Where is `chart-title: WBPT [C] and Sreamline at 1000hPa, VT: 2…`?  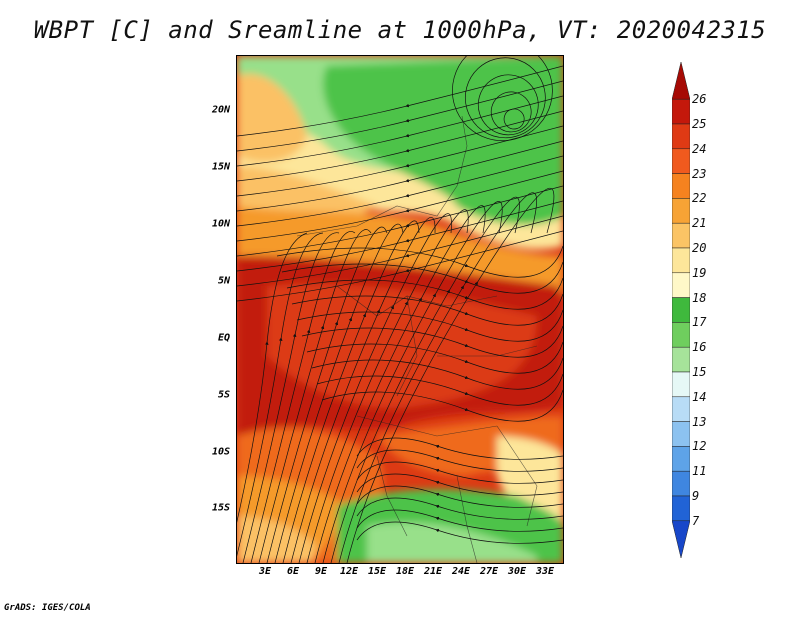 chart-title: WBPT [C] and Sreamline at 1000hPa, VT: 2… is located at coordinates (400, 30).